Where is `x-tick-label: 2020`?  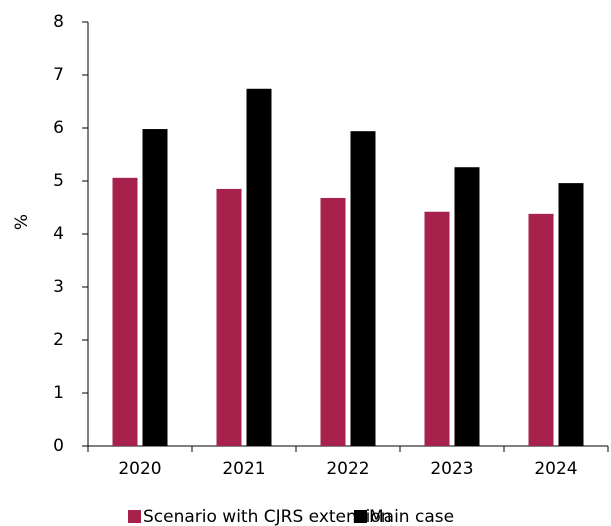 x-tick-label: 2020 is located at coordinates (139, 469).